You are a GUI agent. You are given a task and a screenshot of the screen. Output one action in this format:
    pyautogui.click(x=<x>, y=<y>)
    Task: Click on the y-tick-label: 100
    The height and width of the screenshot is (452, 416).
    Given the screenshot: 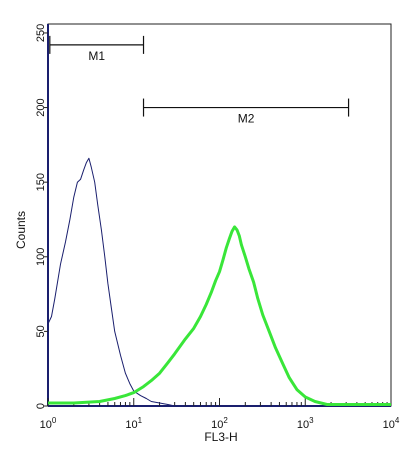 What is the action you would take?
    pyautogui.click(x=41, y=257)
    